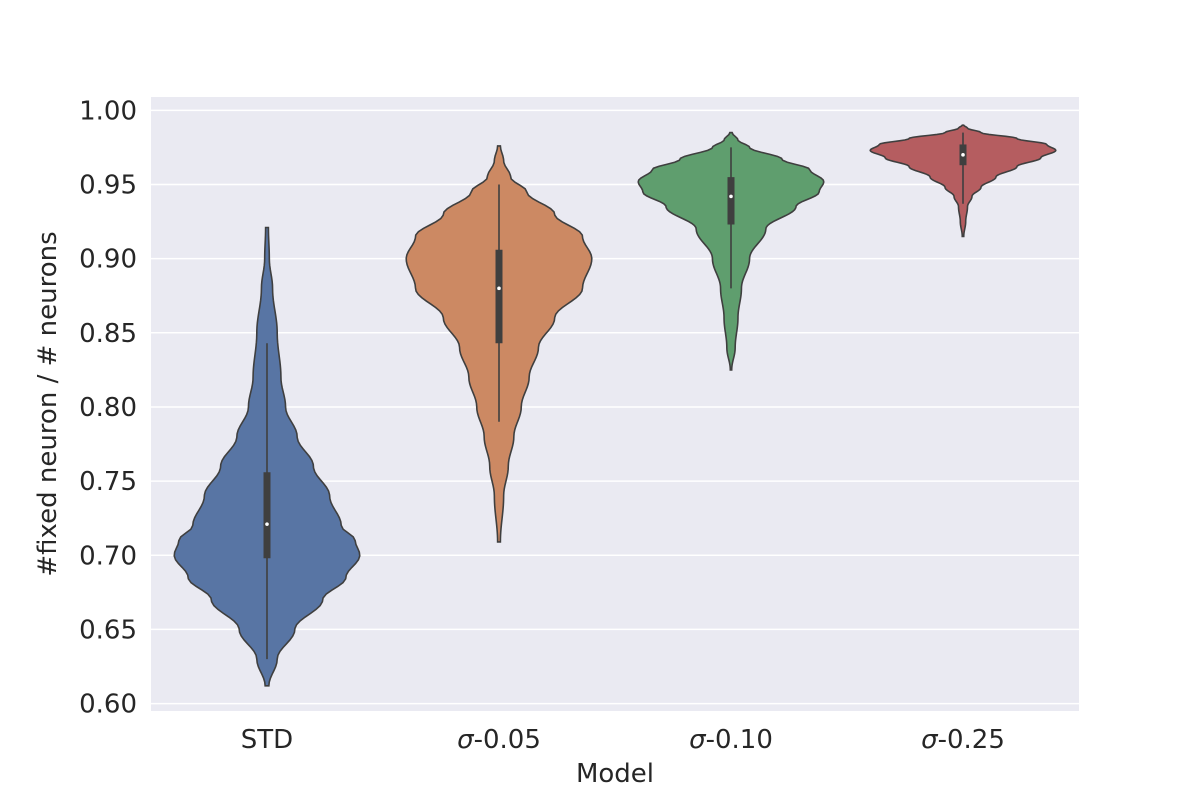 The width and height of the screenshot is (1200, 800). What do you see at coordinates (267, 740) in the screenshot?
I see `x-tick-label: STD` at bounding box center [267, 740].